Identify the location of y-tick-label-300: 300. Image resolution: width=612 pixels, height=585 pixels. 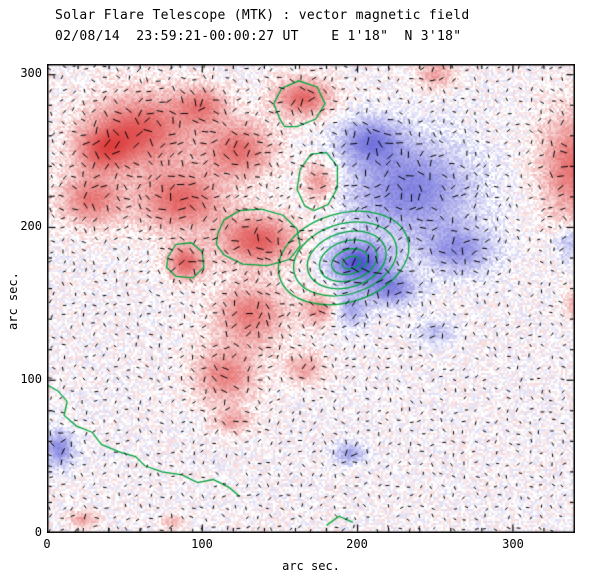
(31, 73).